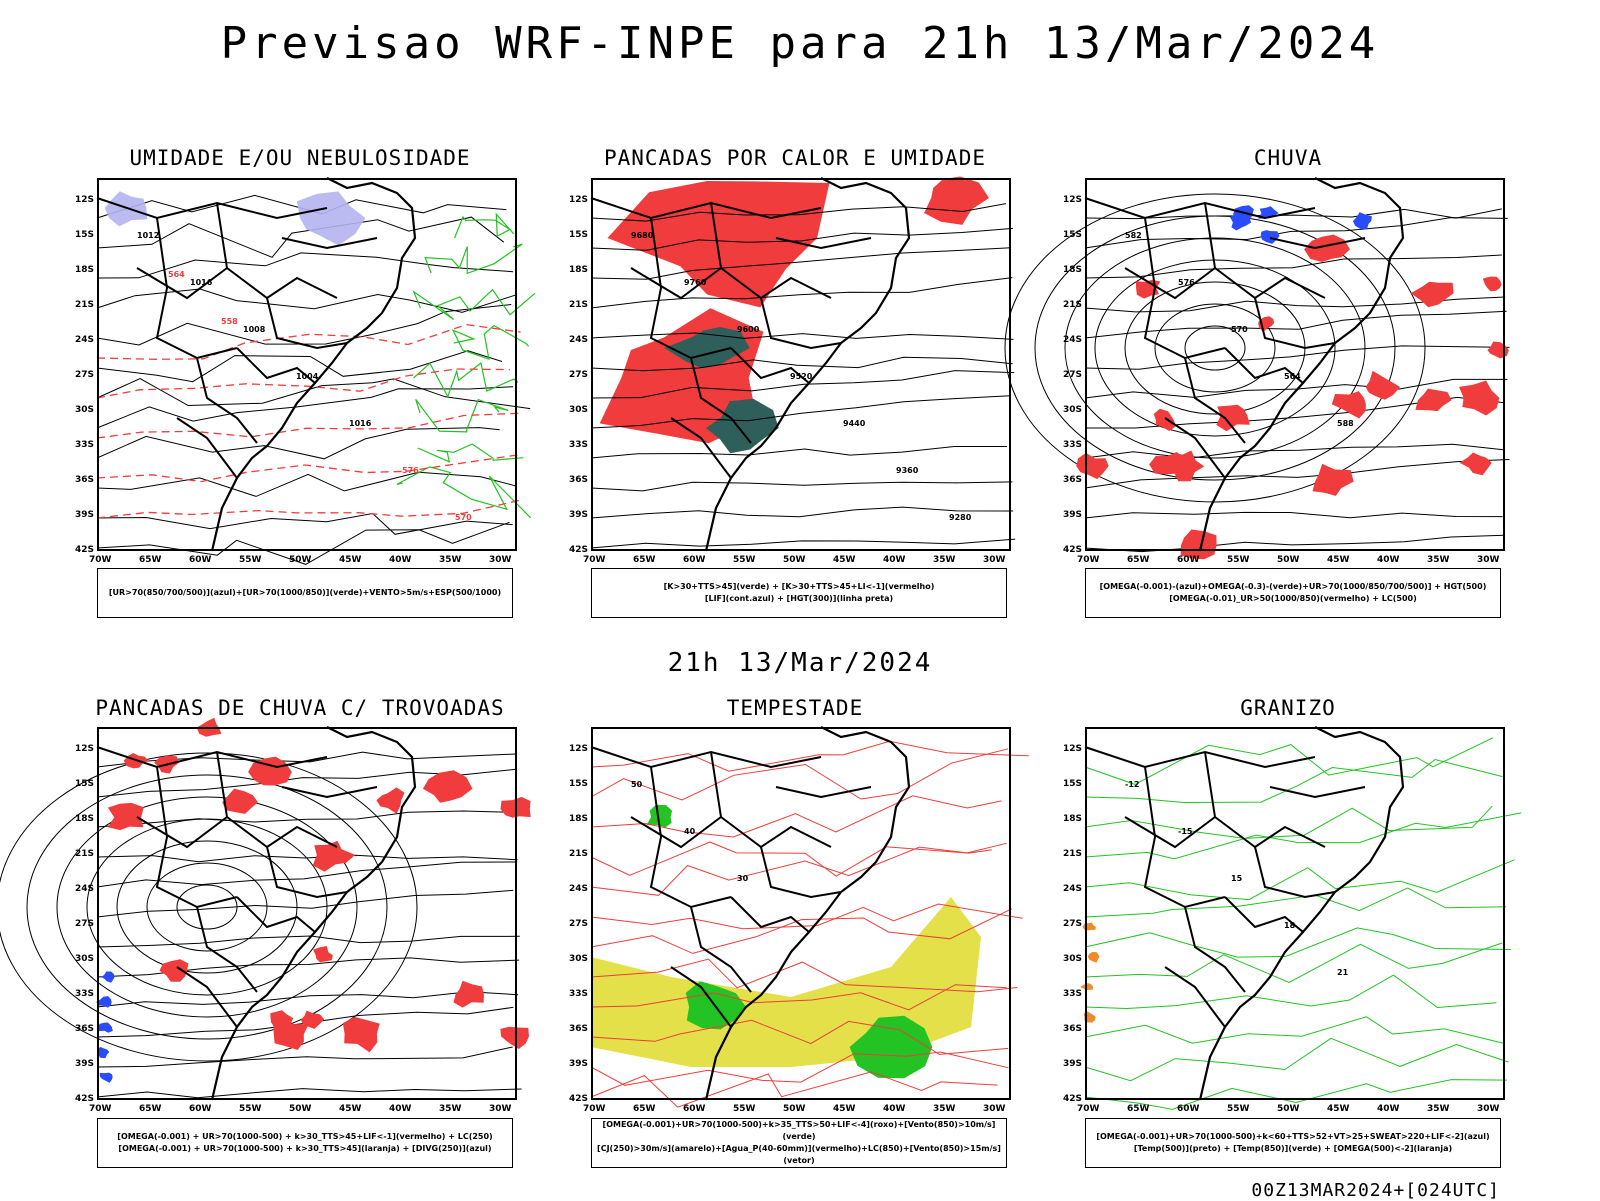 This screenshot has width=1600, height=1201. I want to click on contour-label: 9600, so click(748, 329).